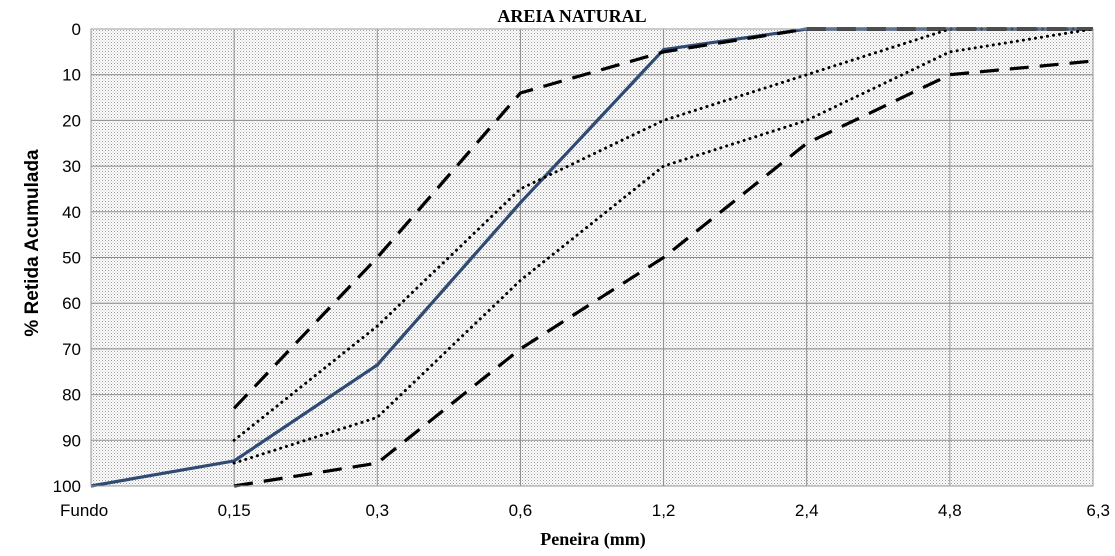 Image resolution: width=1115 pixels, height=556 pixels. Describe the element at coordinates (71, 349) in the screenshot. I see `y-tick-label: 70` at that location.